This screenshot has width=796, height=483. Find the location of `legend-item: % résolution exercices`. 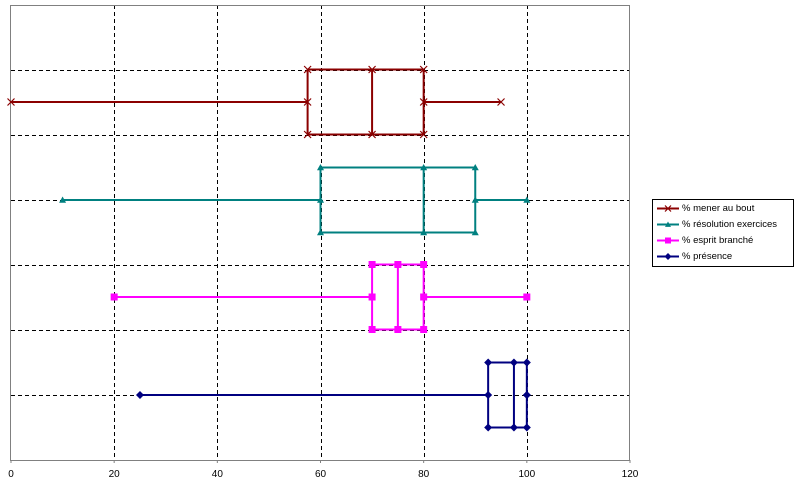

legend-item: % résolution exercices is located at coordinates (724, 224).